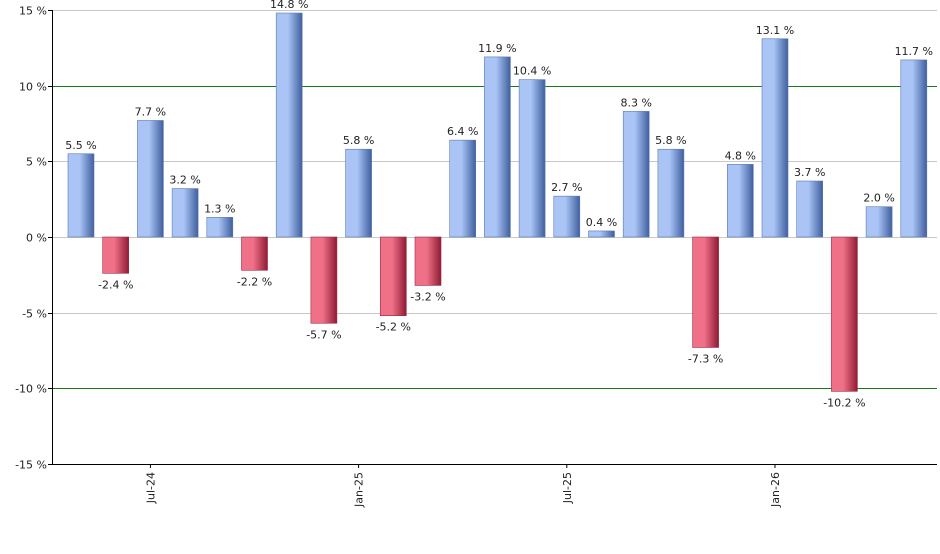 The height and width of the screenshot is (554, 940). Describe the element at coordinates (115, 284) in the screenshot. I see `bar-value-label: -2.4 %` at that location.